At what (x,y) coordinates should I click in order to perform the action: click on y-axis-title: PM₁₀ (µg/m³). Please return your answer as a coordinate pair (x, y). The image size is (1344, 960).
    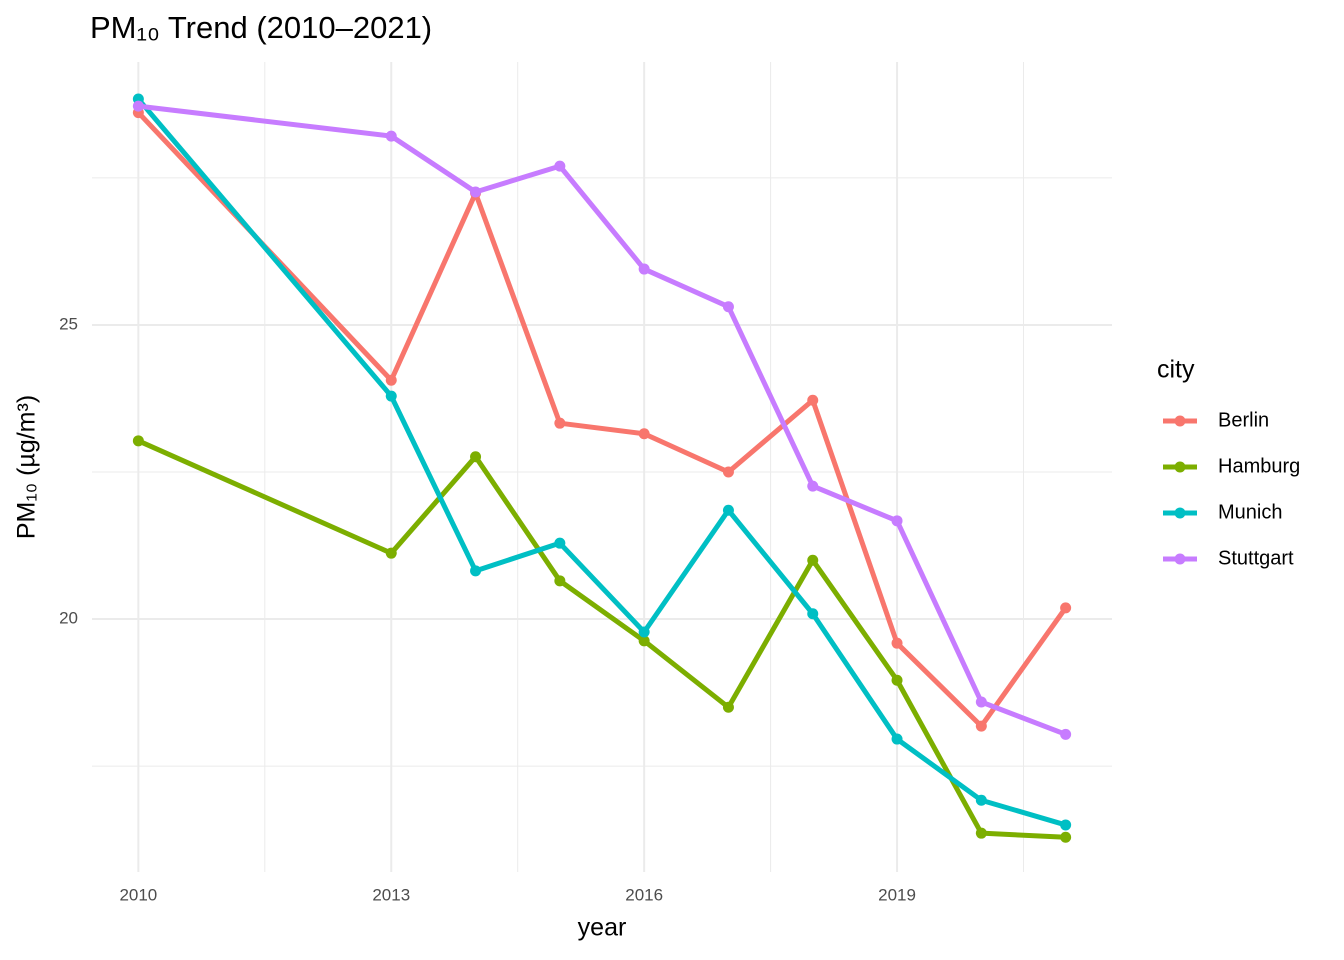
    Looking at the image, I should click on (27, 467).